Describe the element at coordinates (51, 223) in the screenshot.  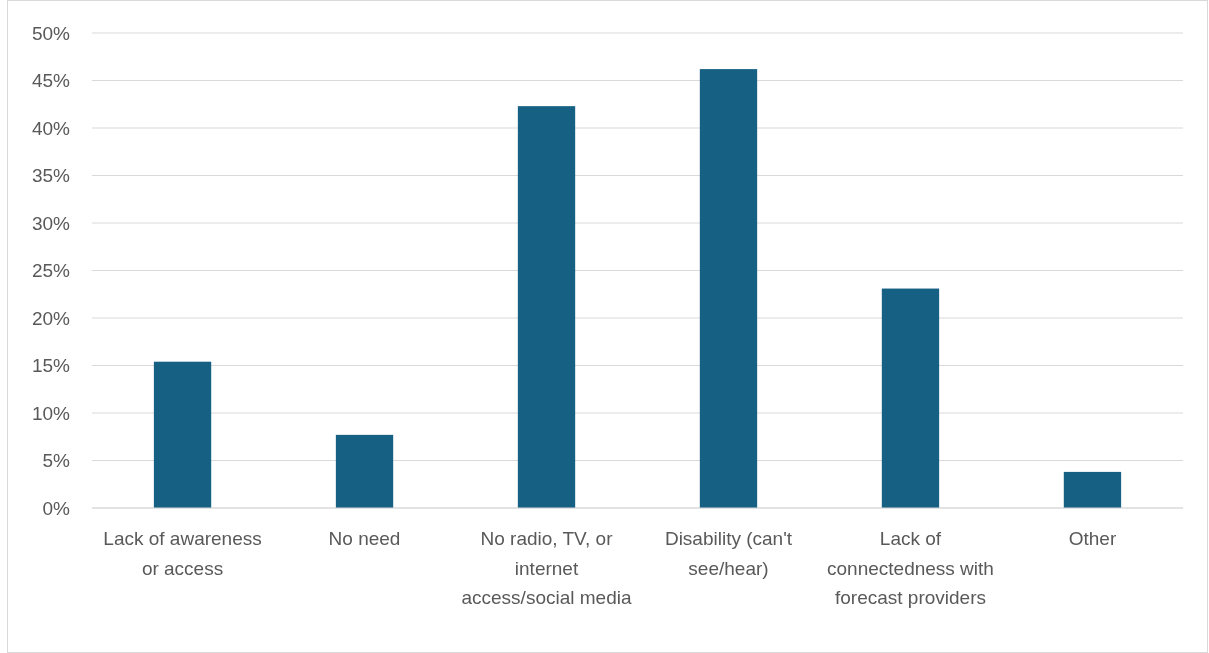
I see `y-tick-label: 30%` at that location.